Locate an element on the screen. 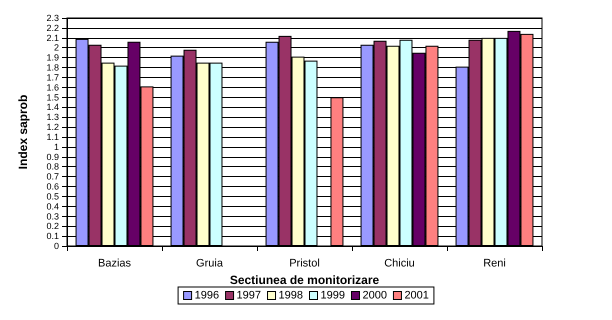 Image resolution: width=612 pixels, height=320 pixels. y-tick-label: 2 is located at coordinates (56, 47).